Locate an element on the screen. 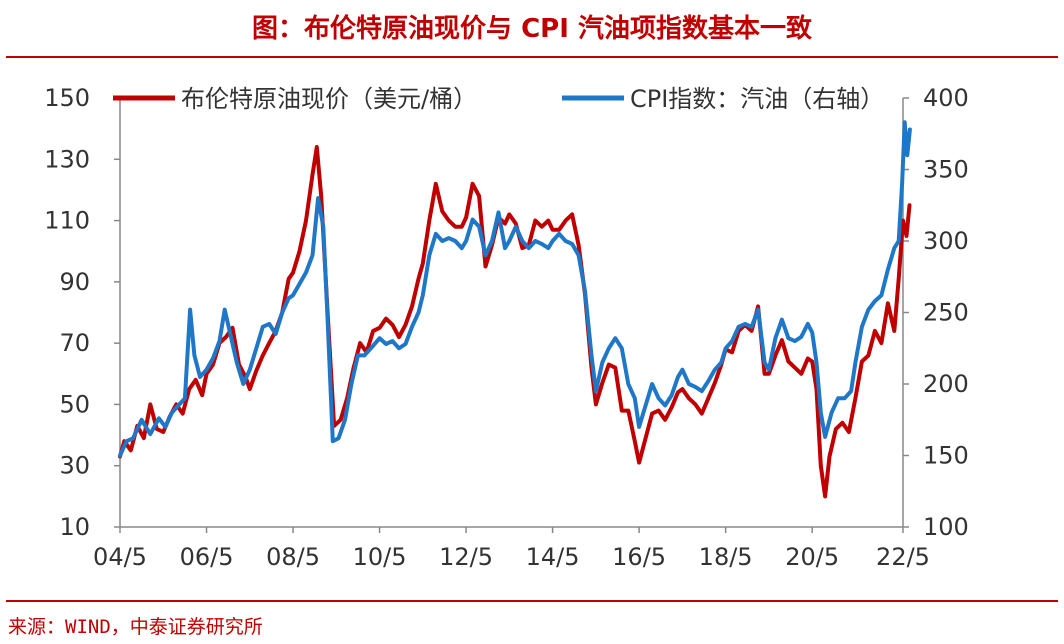  left-tick-label: 110 is located at coordinates (67, 221).